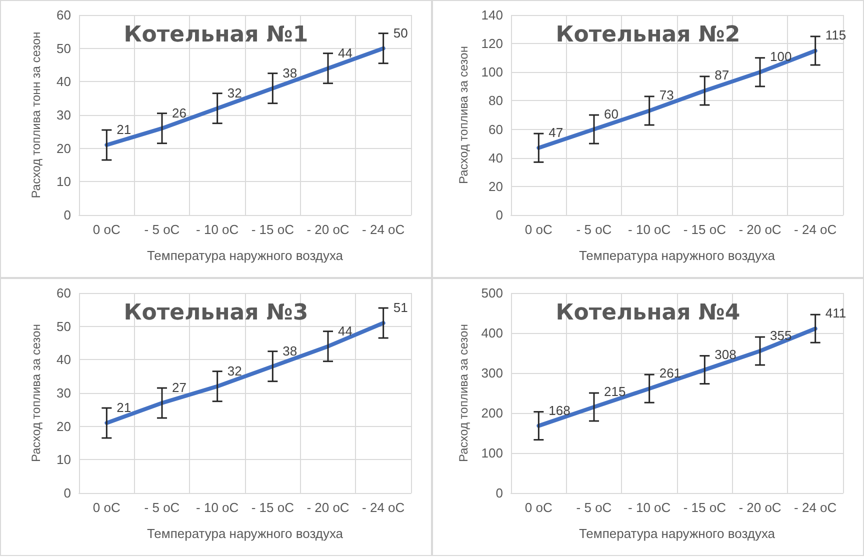 Image resolution: width=864 pixels, height=557 pixels. What do you see at coordinates (492, 44) in the screenshot?
I see `y-tick-label: 120` at bounding box center [492, 44].